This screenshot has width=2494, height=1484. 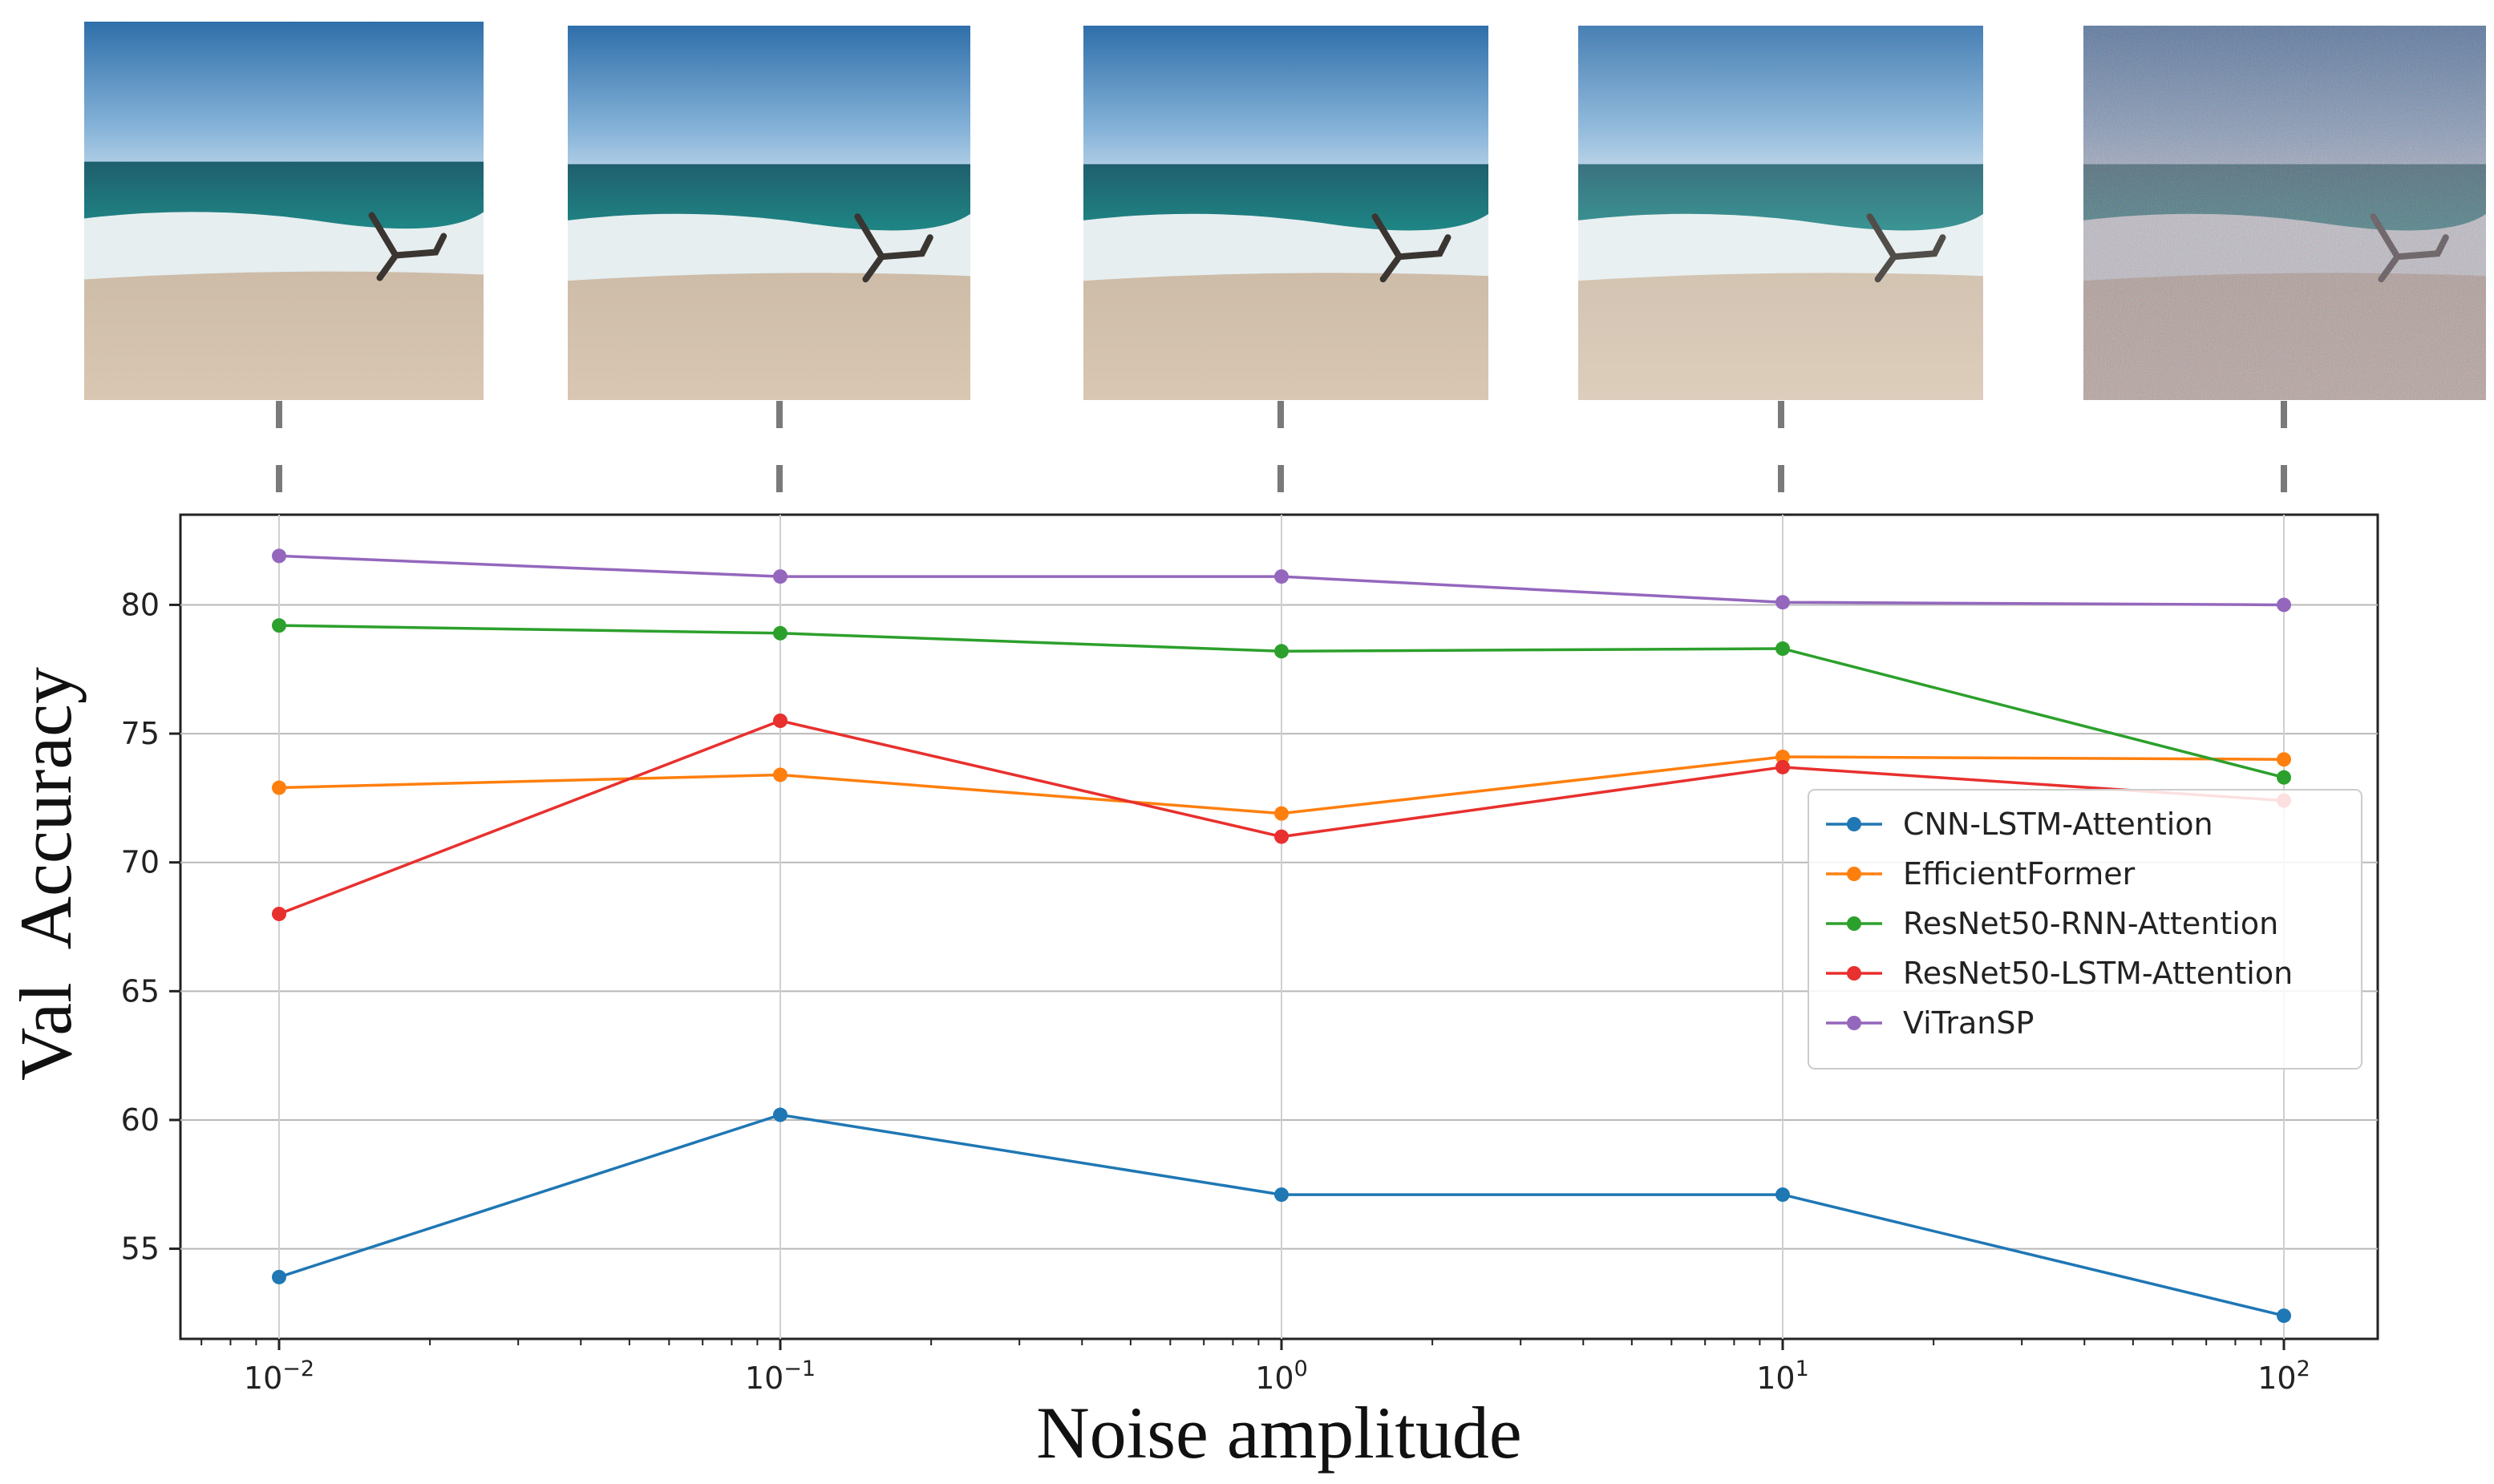 I want to click on y-tick-label: 80, so click(x=140, y=604).